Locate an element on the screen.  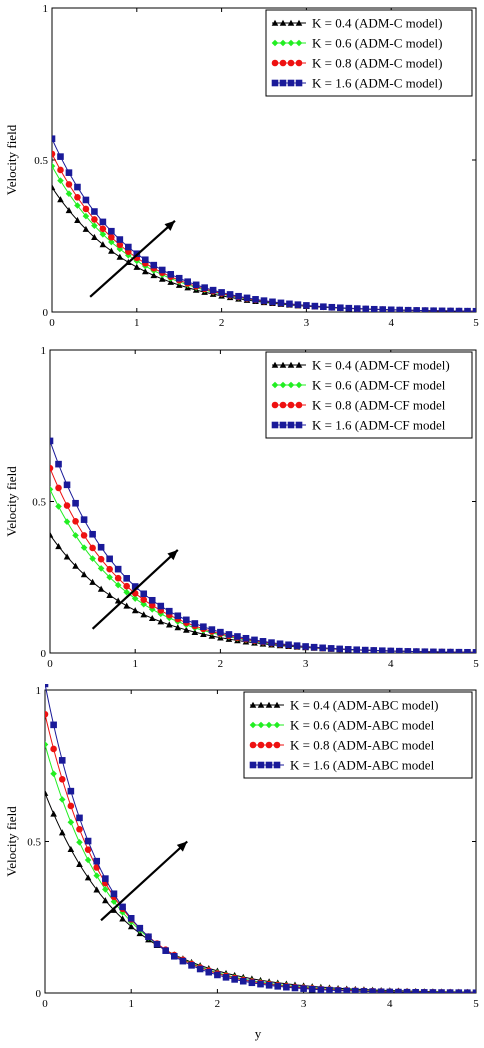
x-tick-label: 0 is located at coordinates (52, 323).